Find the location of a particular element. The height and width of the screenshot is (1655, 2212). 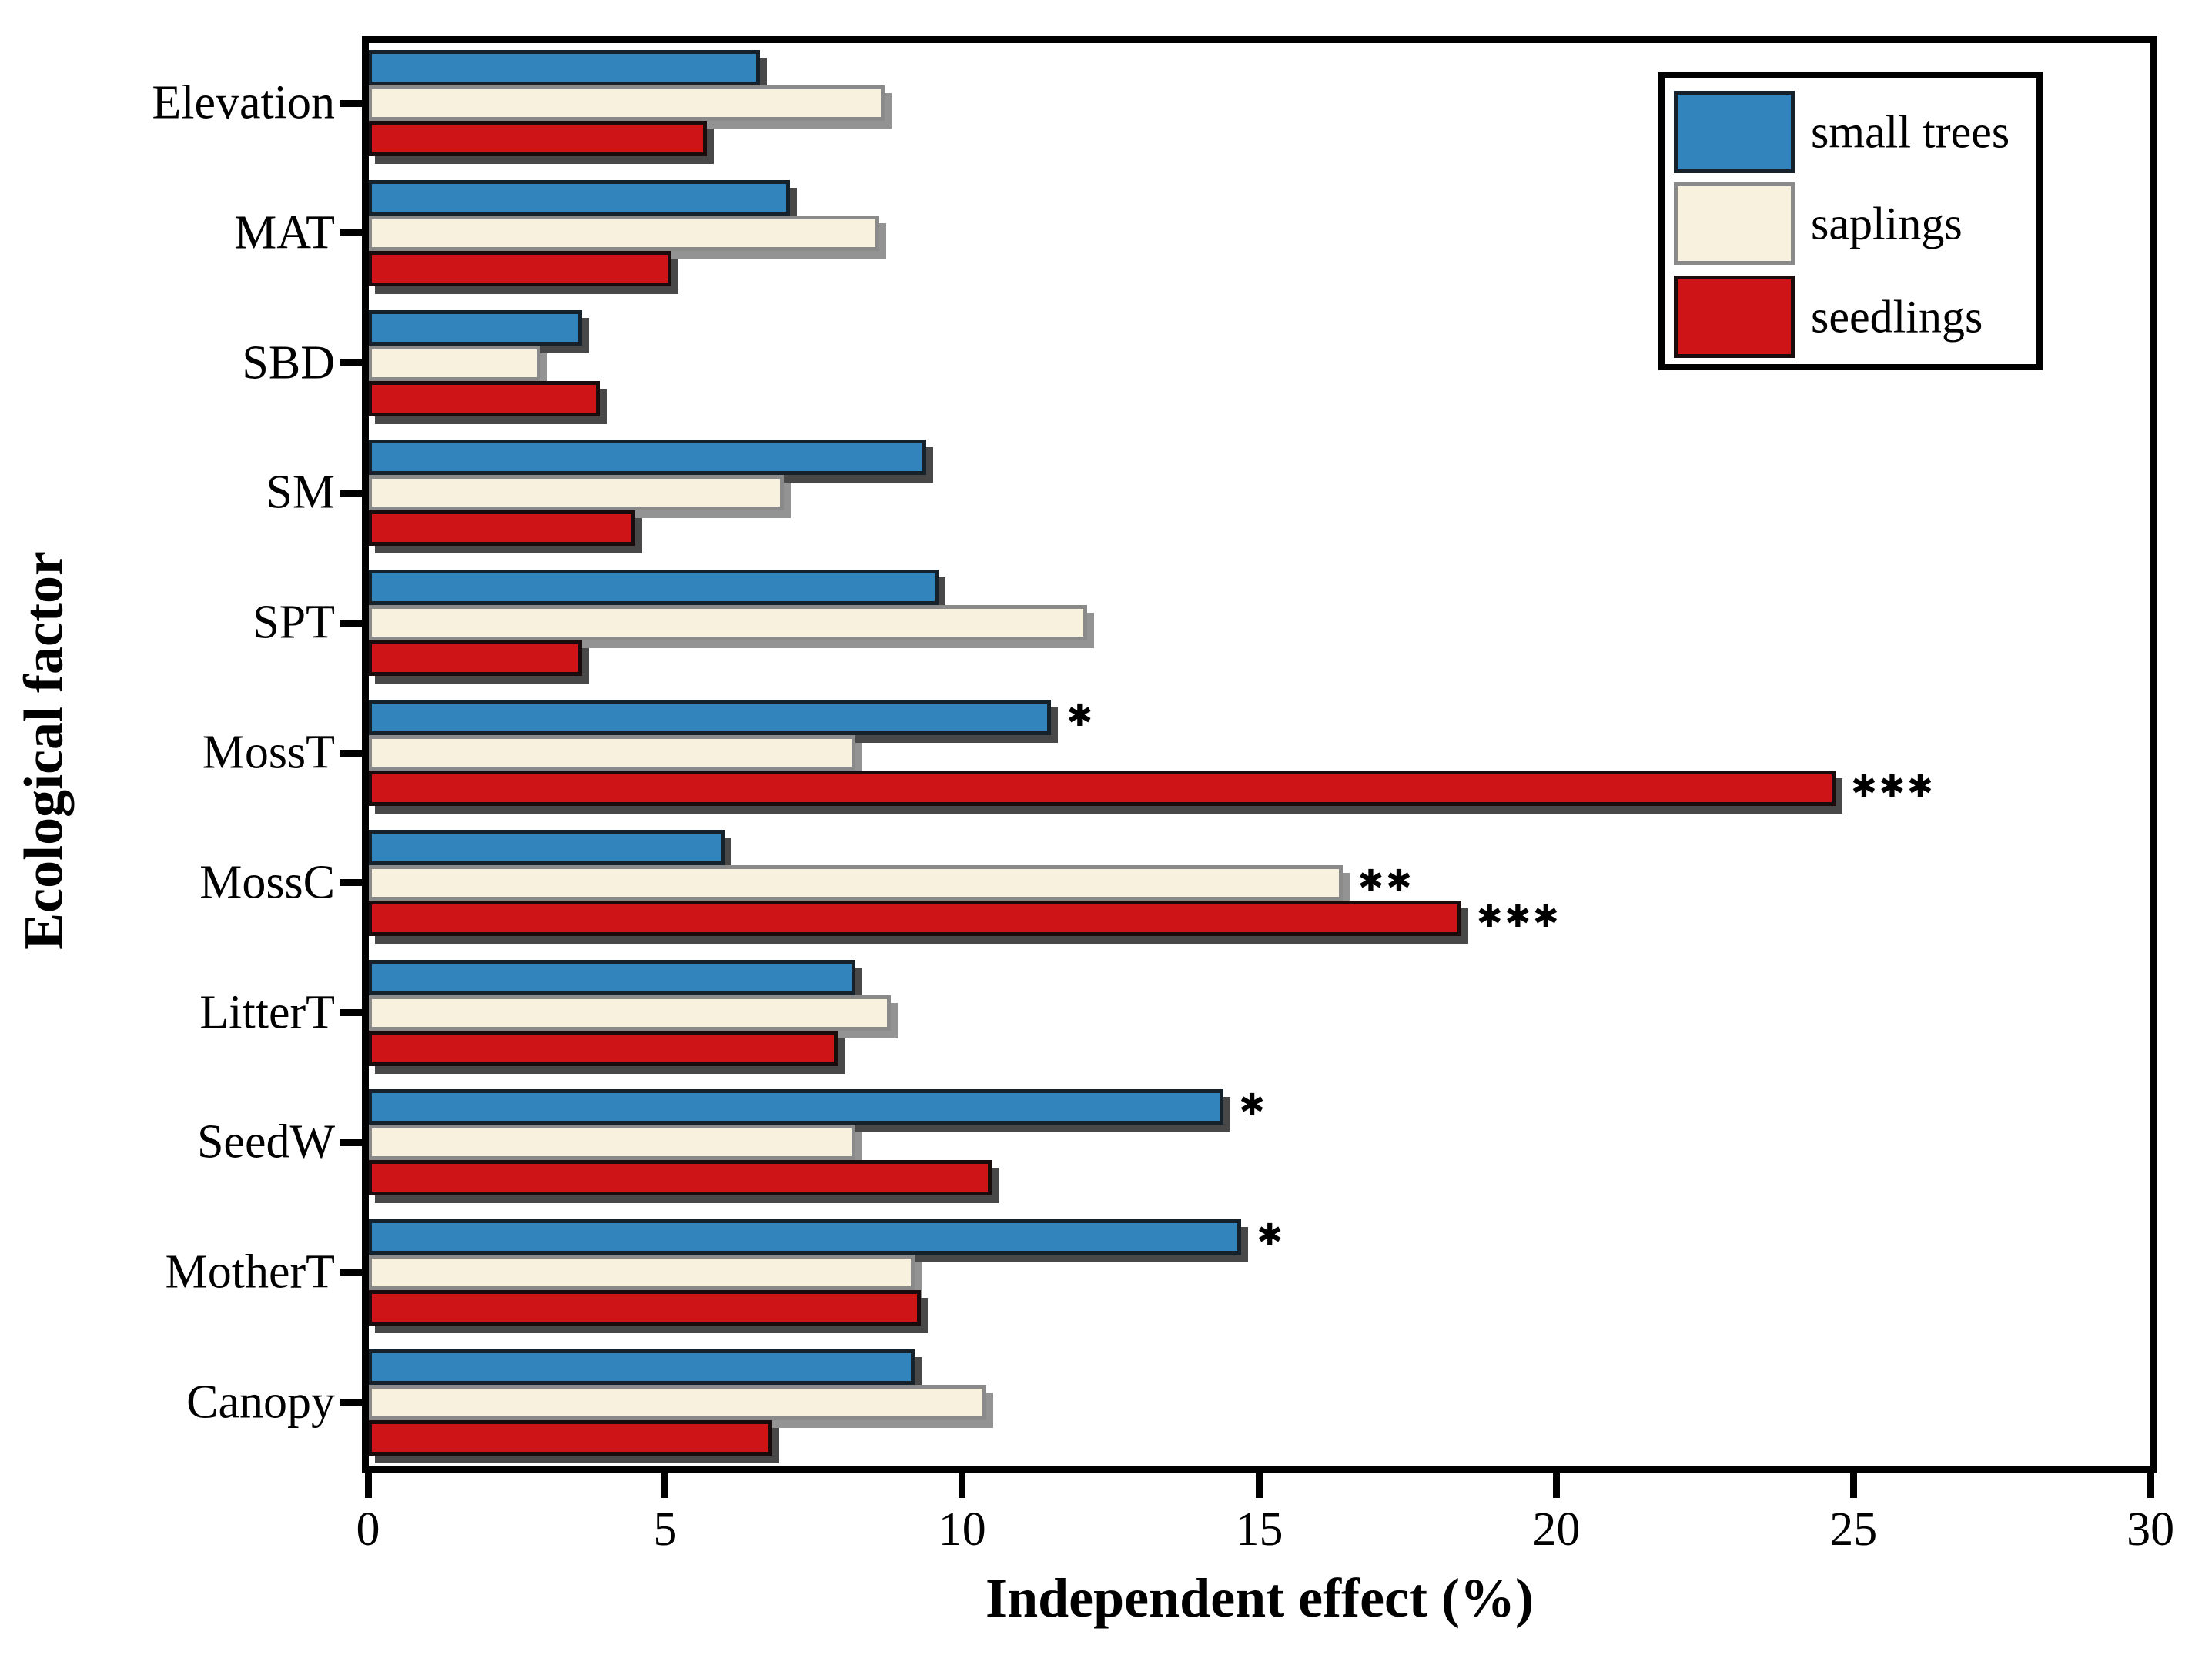

bar-sbd-saplings is located at coordinates (454, 363).